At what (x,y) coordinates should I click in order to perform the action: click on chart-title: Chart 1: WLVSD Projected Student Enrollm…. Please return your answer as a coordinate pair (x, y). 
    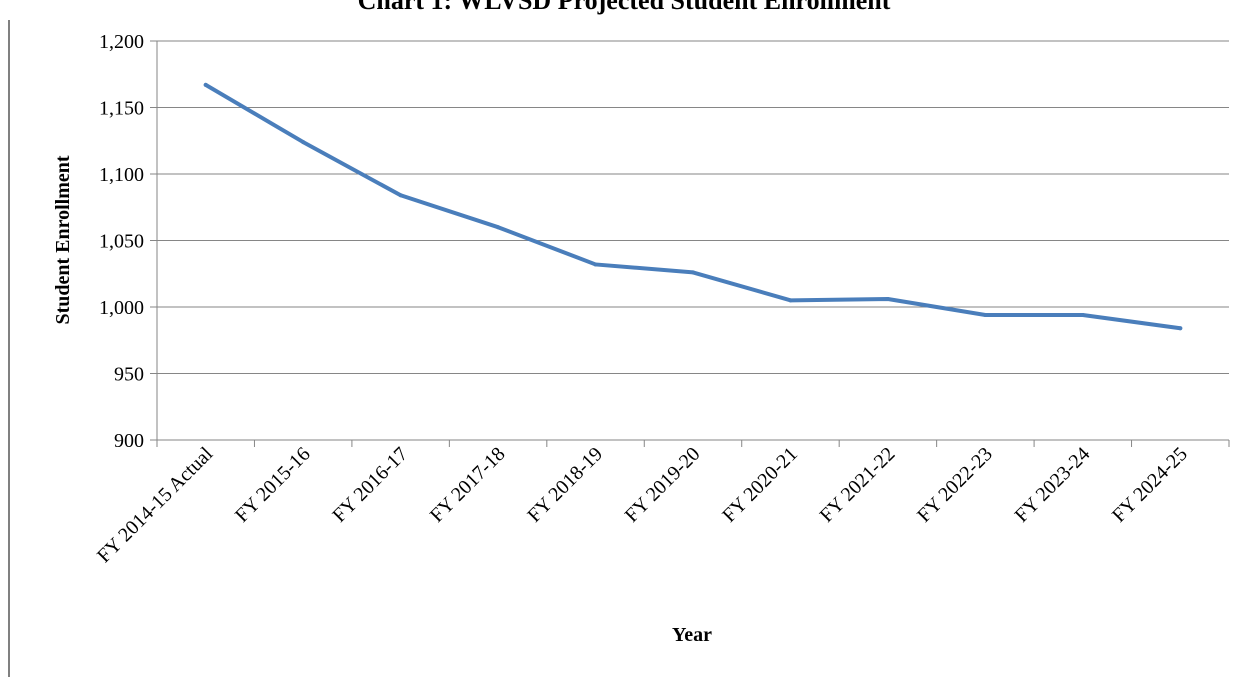
    Looking at the image, I should click on (624, 7).